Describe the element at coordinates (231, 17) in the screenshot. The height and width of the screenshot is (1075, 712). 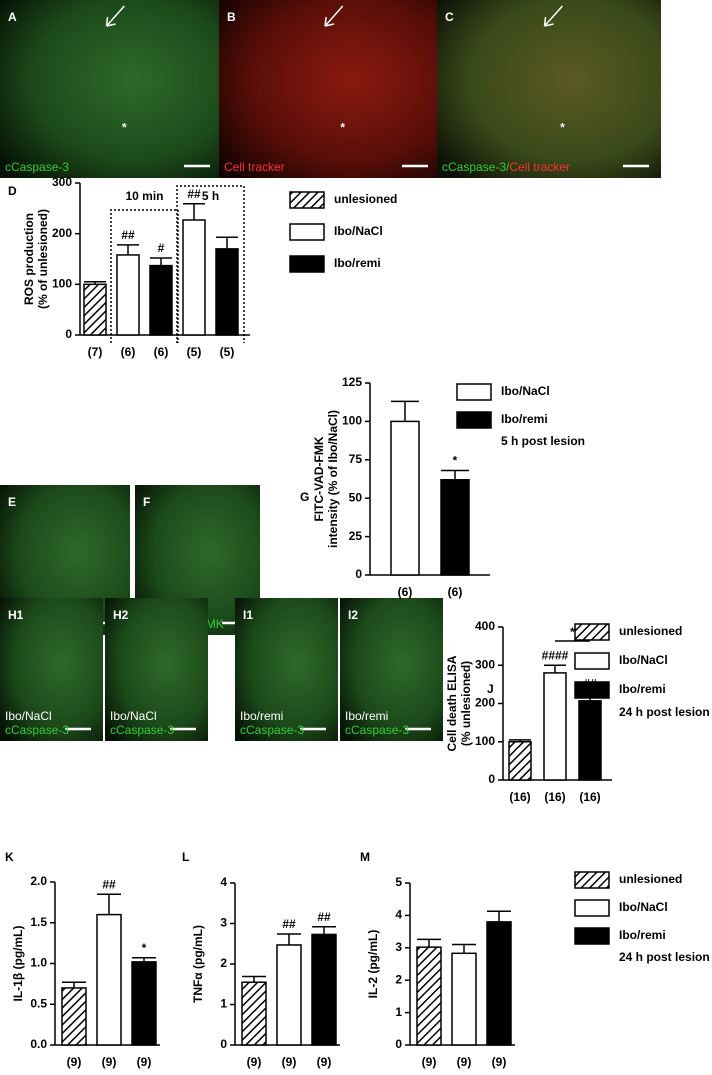
I see `panel-letter: B` at that location.